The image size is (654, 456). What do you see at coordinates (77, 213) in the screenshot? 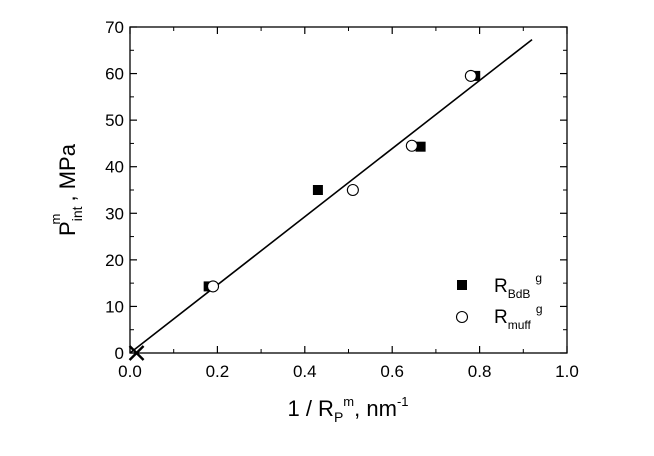
I see `y-axis-title-sub: int` at bounding box center [77, 213].